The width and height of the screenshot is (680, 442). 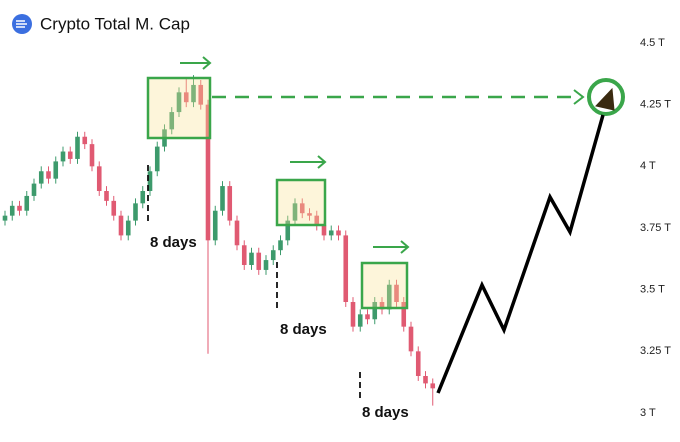 I want to click on y-tick-label: 4.25 T, so click(x=655, y=105).